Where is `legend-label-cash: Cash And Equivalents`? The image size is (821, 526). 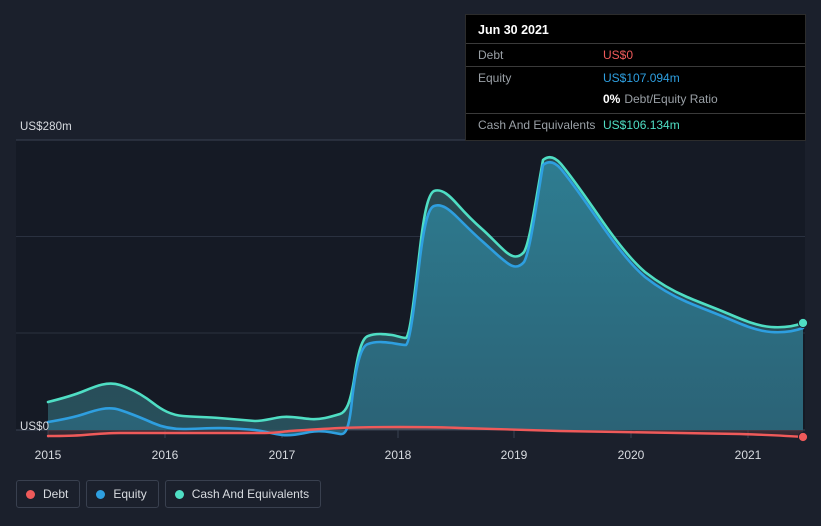
legend-label-cash: Cash And Equivalents is located at coordinates (250, 494).